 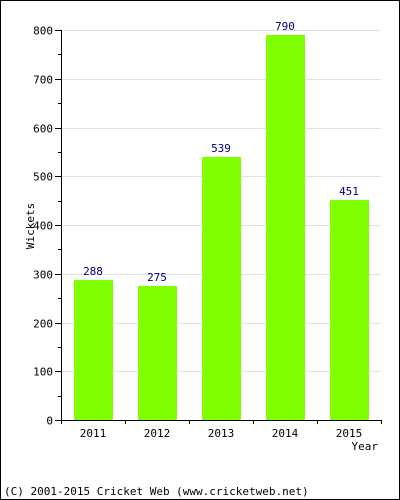 What do you see at coordinates (285, 433) in the screenshot?
I see `x-tick-label: 2014` at bounding box center [285, 433].